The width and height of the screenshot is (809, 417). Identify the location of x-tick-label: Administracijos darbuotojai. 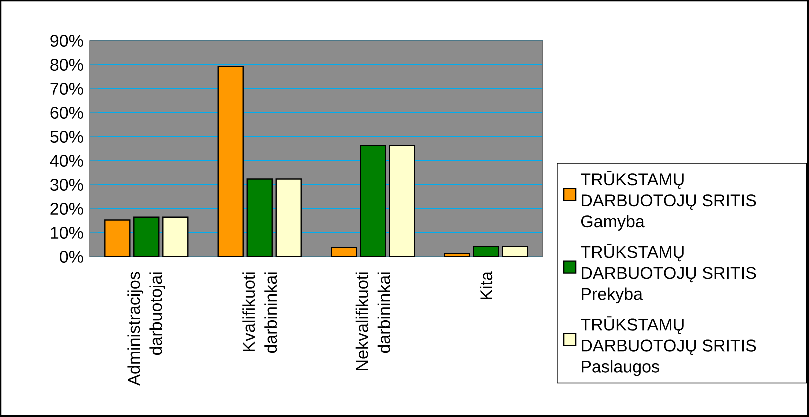
(147, 329).